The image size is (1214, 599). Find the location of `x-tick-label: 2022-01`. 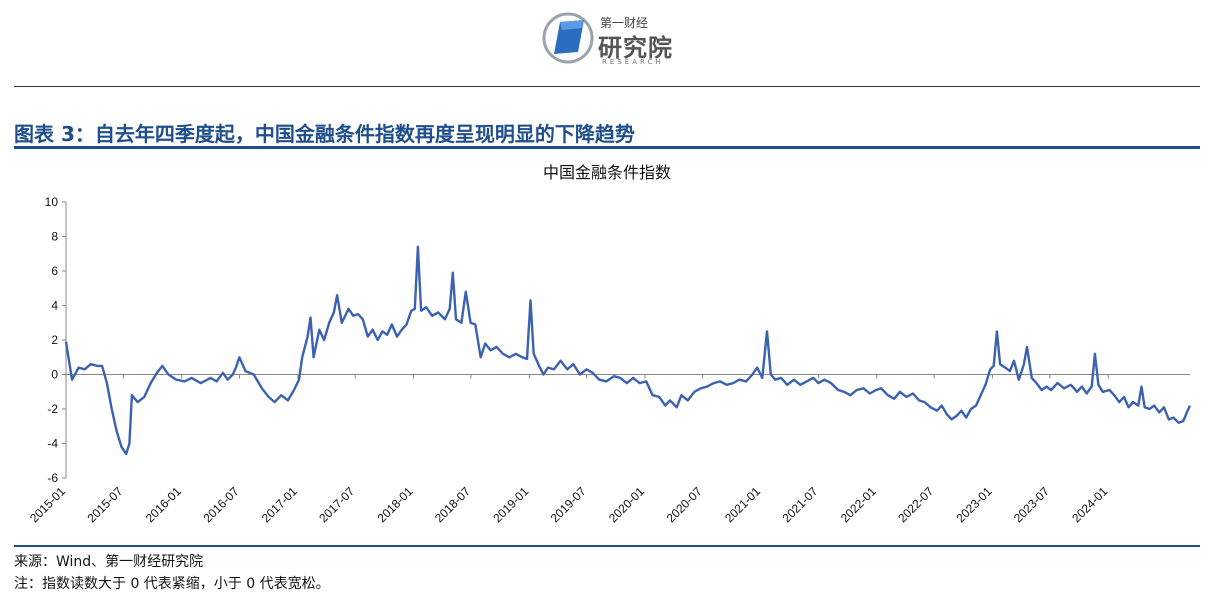

x-tick-label: 2022-01 is located at coordinates (858, 504).